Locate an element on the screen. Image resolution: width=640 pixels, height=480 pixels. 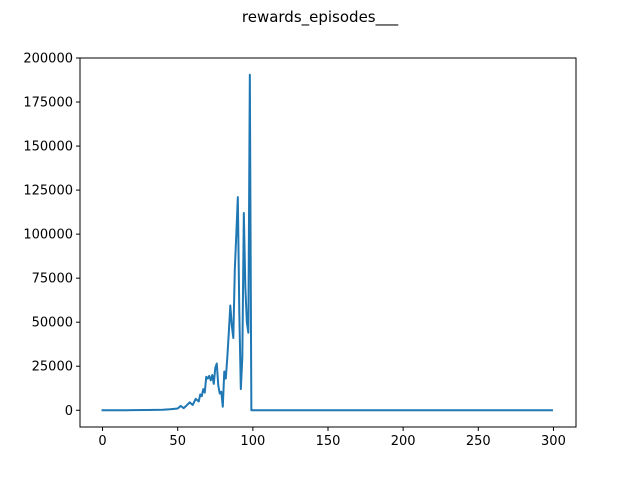
y-tick-label: 150000 is located at coordinates (48, 147).